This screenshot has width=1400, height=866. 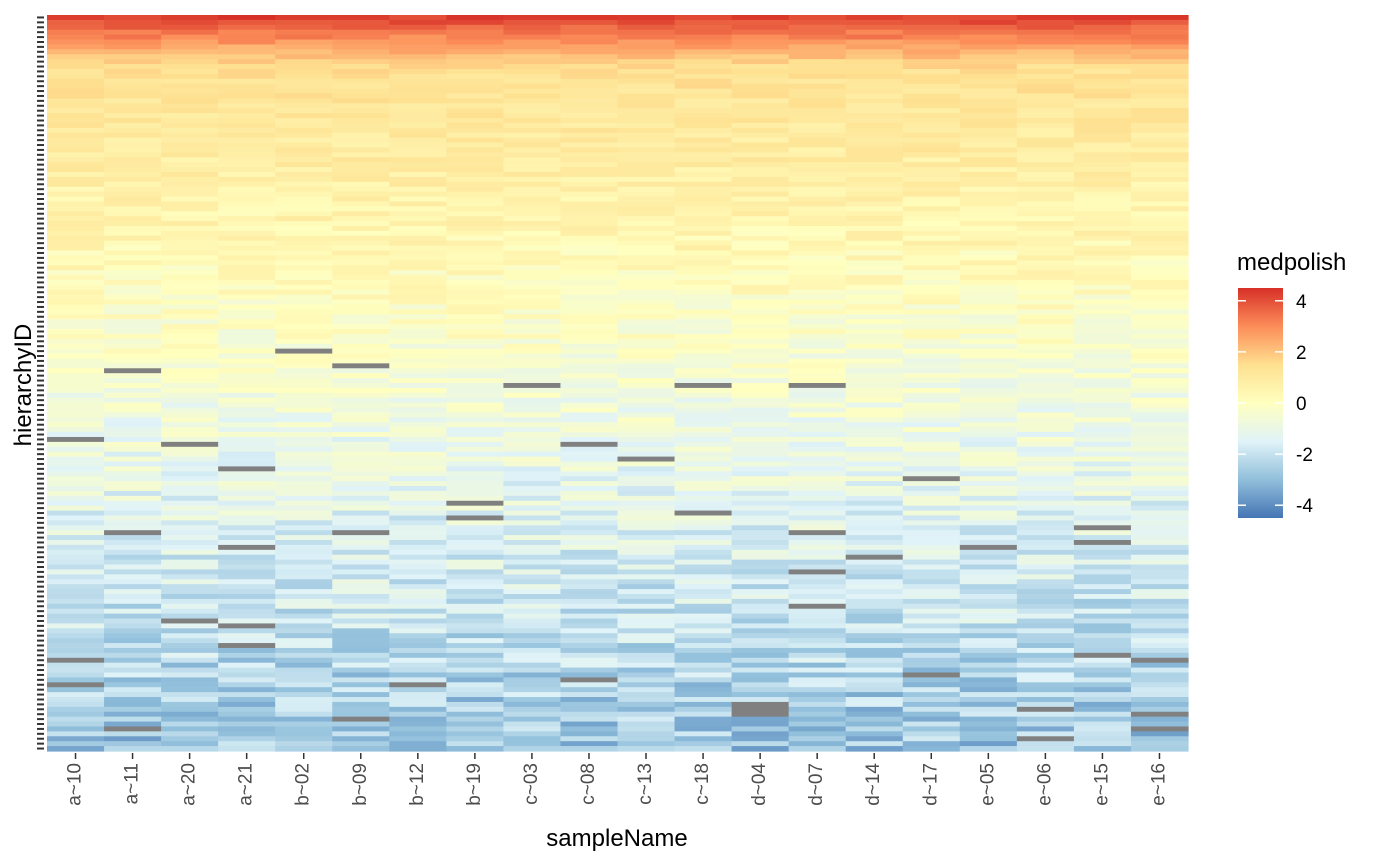 I want to click on x-tick-label: c~13, so click(x=645, y=784).